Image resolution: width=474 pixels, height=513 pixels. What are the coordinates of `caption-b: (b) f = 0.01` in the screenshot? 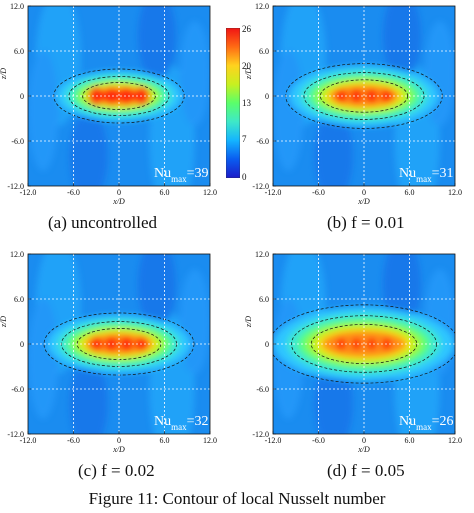 It's located at (366, 223).